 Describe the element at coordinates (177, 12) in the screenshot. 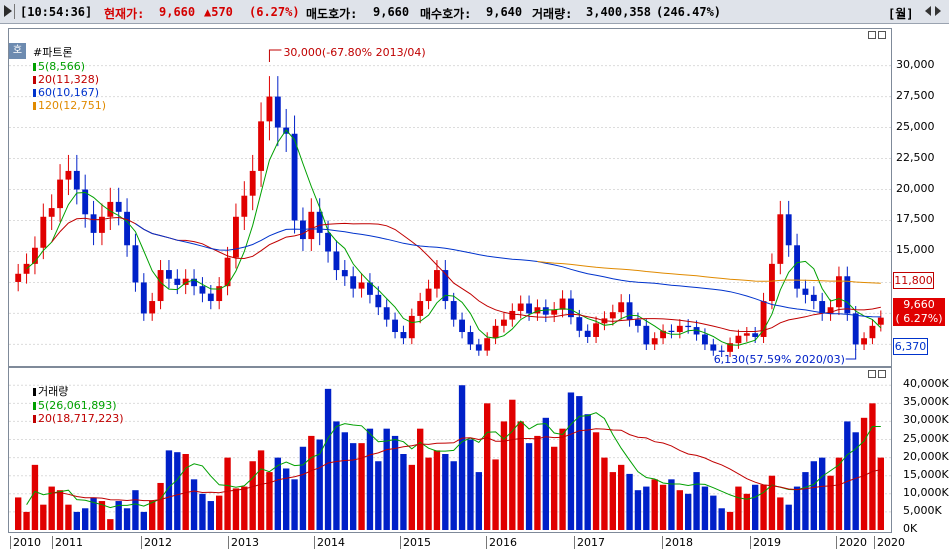

I see `current-price: 9,660` at that location.